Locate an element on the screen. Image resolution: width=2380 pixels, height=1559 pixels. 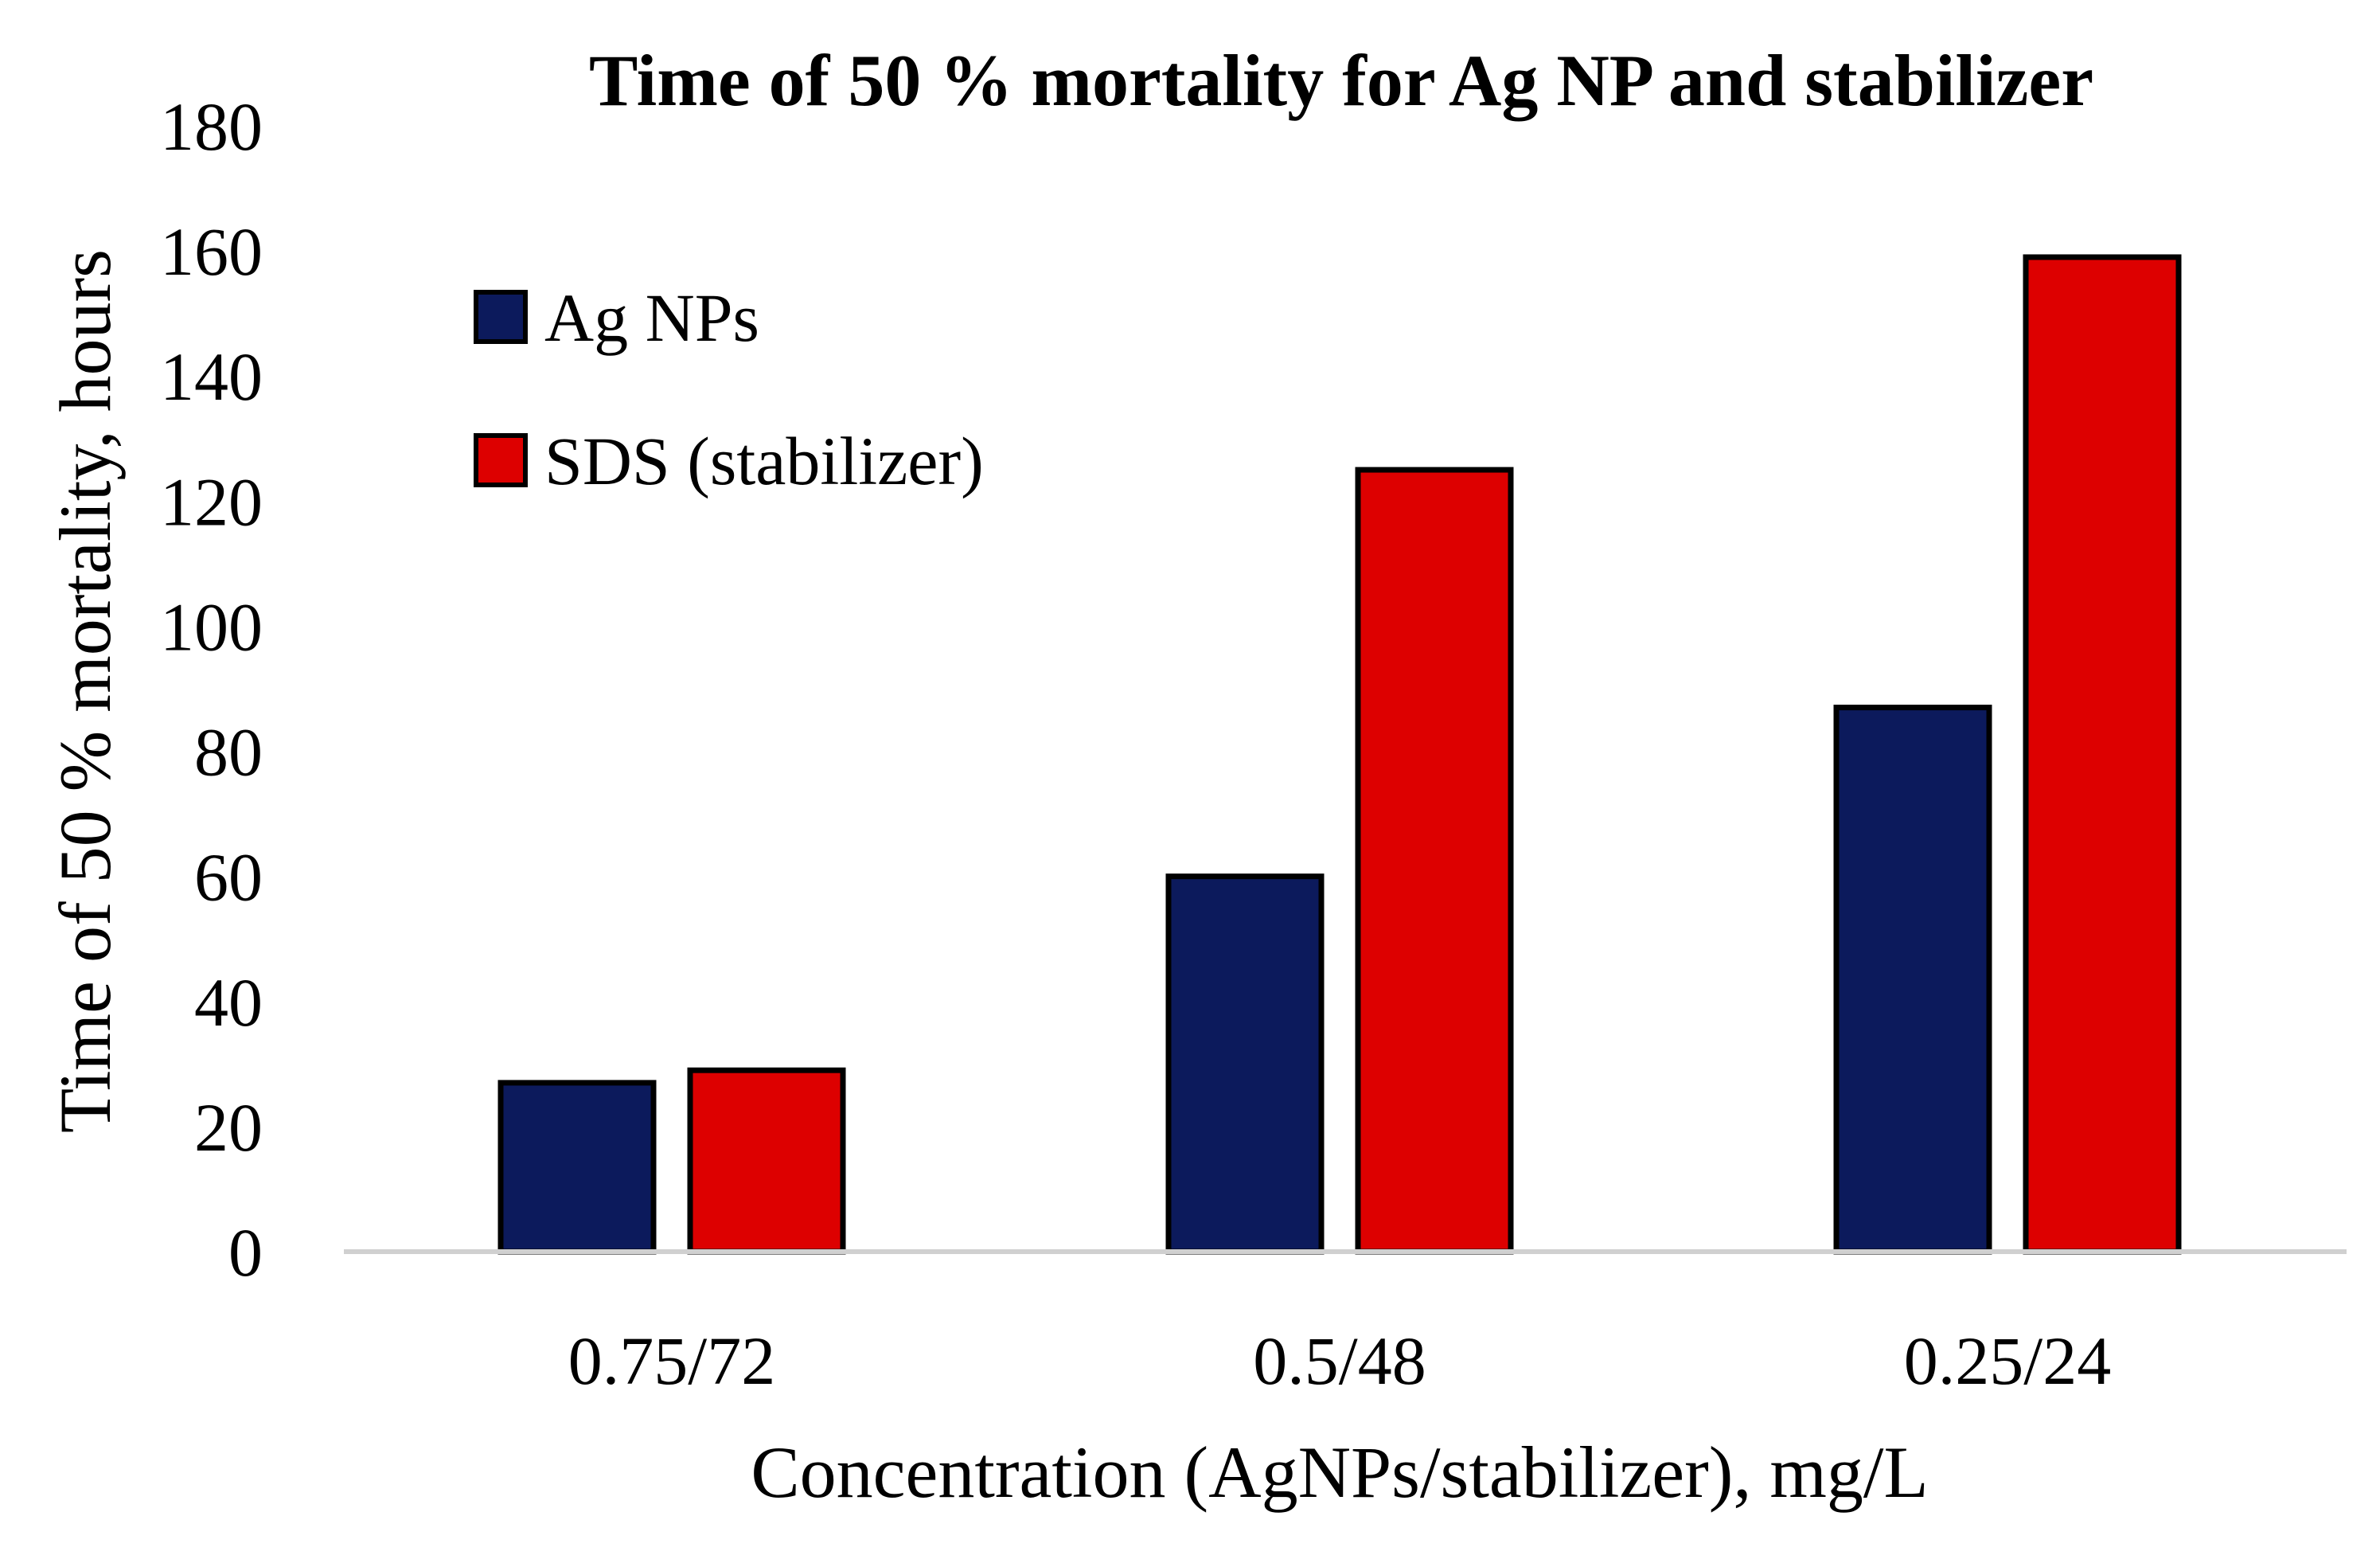
y-axis-title: Time of 50 % mortality, hours is located at coordinates (85, 691).